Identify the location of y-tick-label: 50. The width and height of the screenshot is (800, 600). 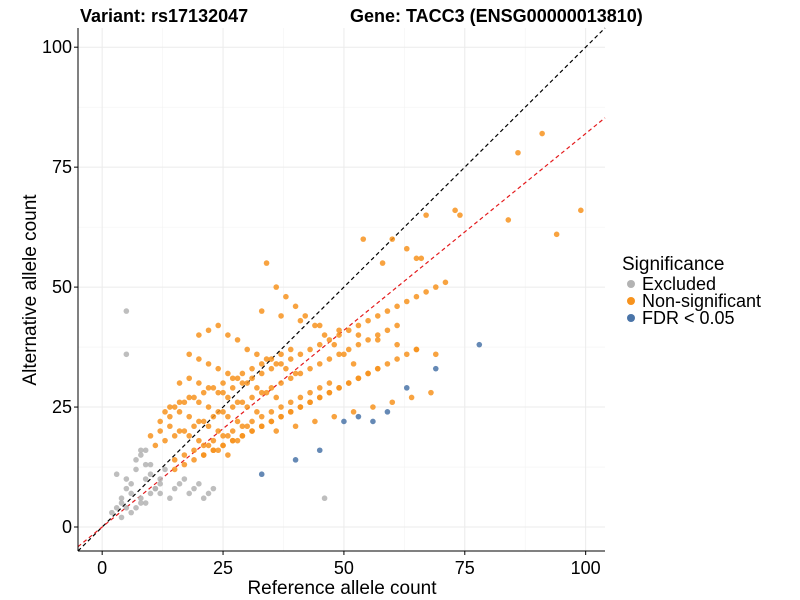
(62, 287).